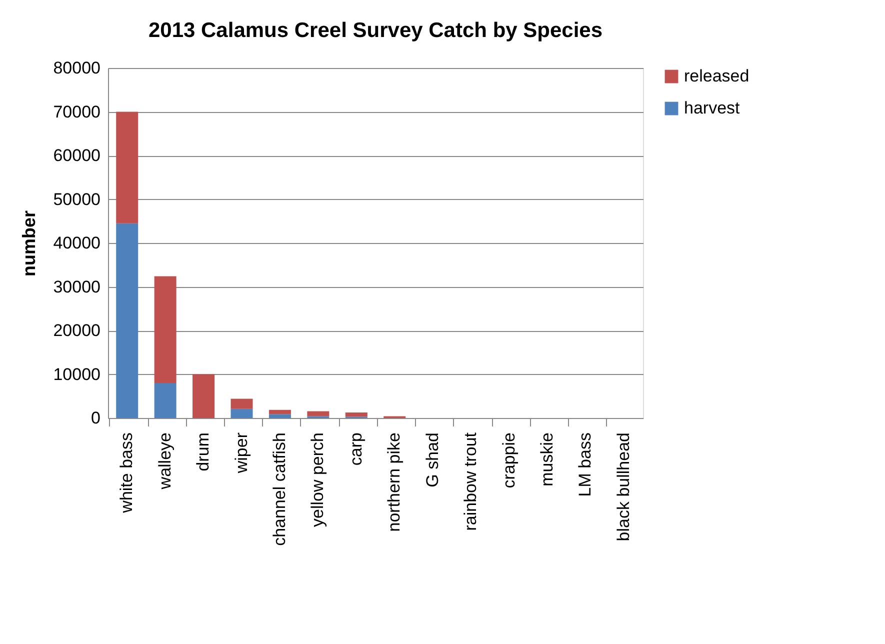 The width and height of the screenshot is (885, 644). I want to click on y-tick-label: 20000, so click(76, 330).